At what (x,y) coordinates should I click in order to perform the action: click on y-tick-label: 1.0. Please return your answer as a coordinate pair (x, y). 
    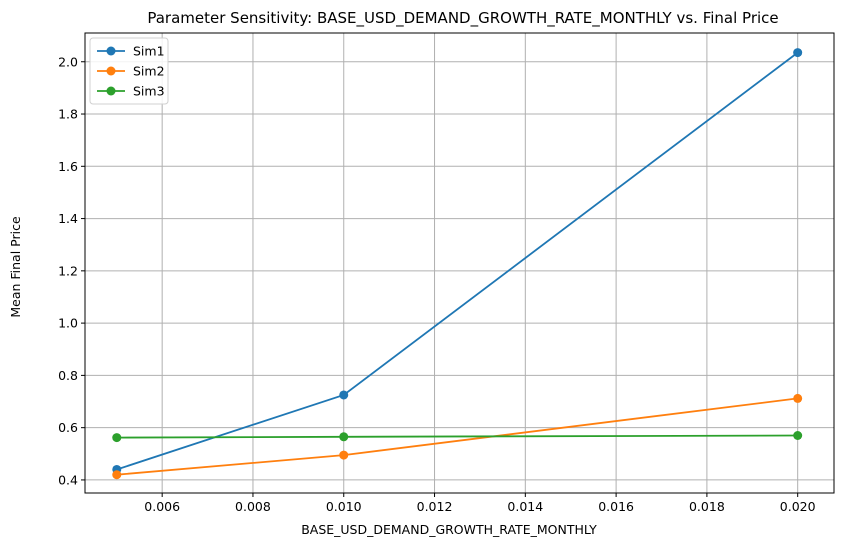
    Looking at the image, I should click on (68, 323).